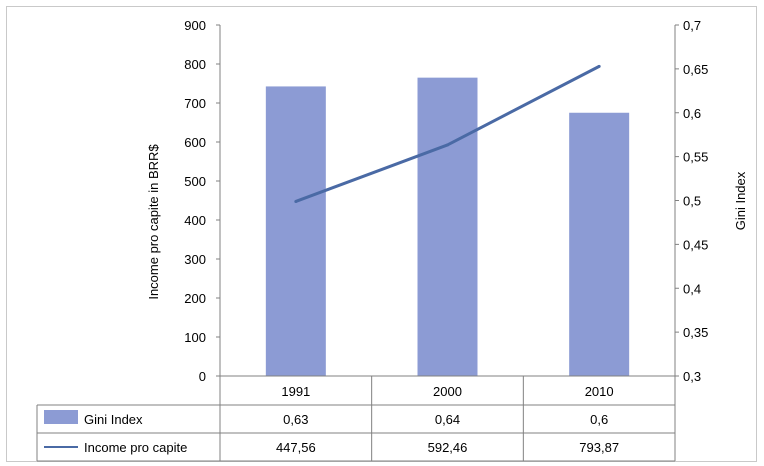 Image resolution: width=764 pixels, height=466 pixels. Describe the element at coordinates (195, 103) in the screenshot. I see `y-tick-label: 700` at that location.